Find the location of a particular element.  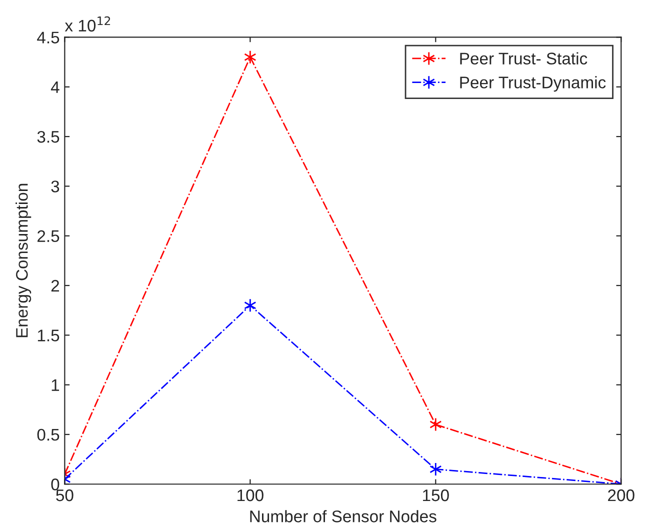

y-tick-label: 1.5 is located at coordinates (49, 336).